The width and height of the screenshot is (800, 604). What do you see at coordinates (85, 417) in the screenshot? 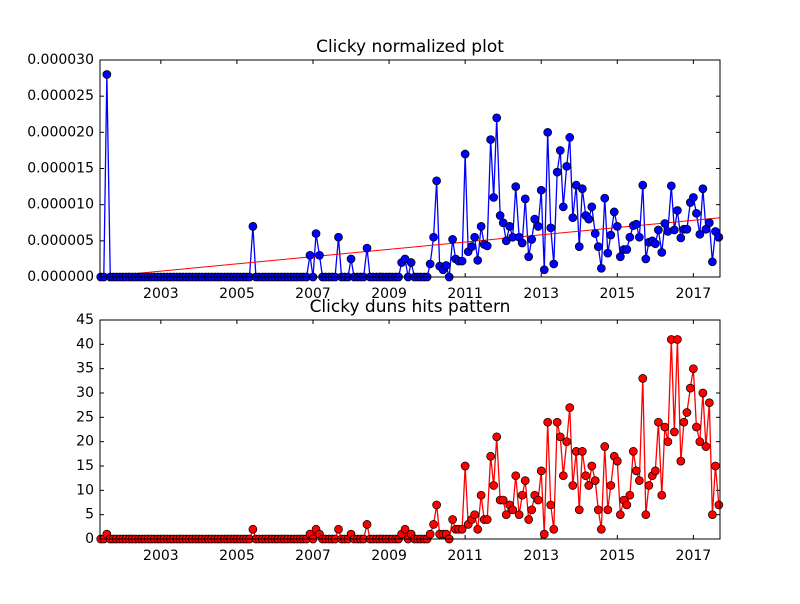
I see `y-tick-label: 25` at bounding box center [85, 417].